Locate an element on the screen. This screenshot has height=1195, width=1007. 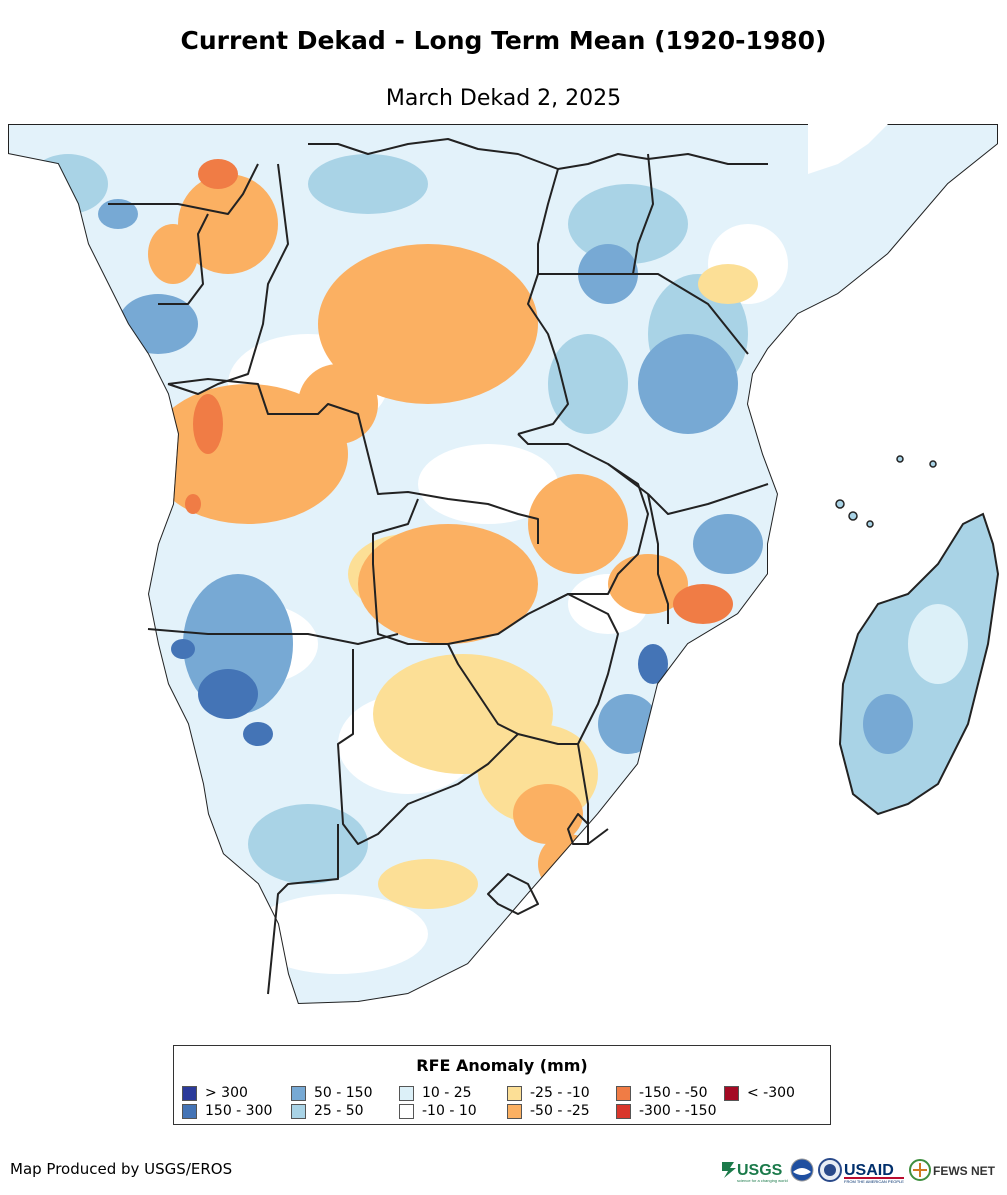
legend-label: < -300 is located at coordinates (771, 1093).